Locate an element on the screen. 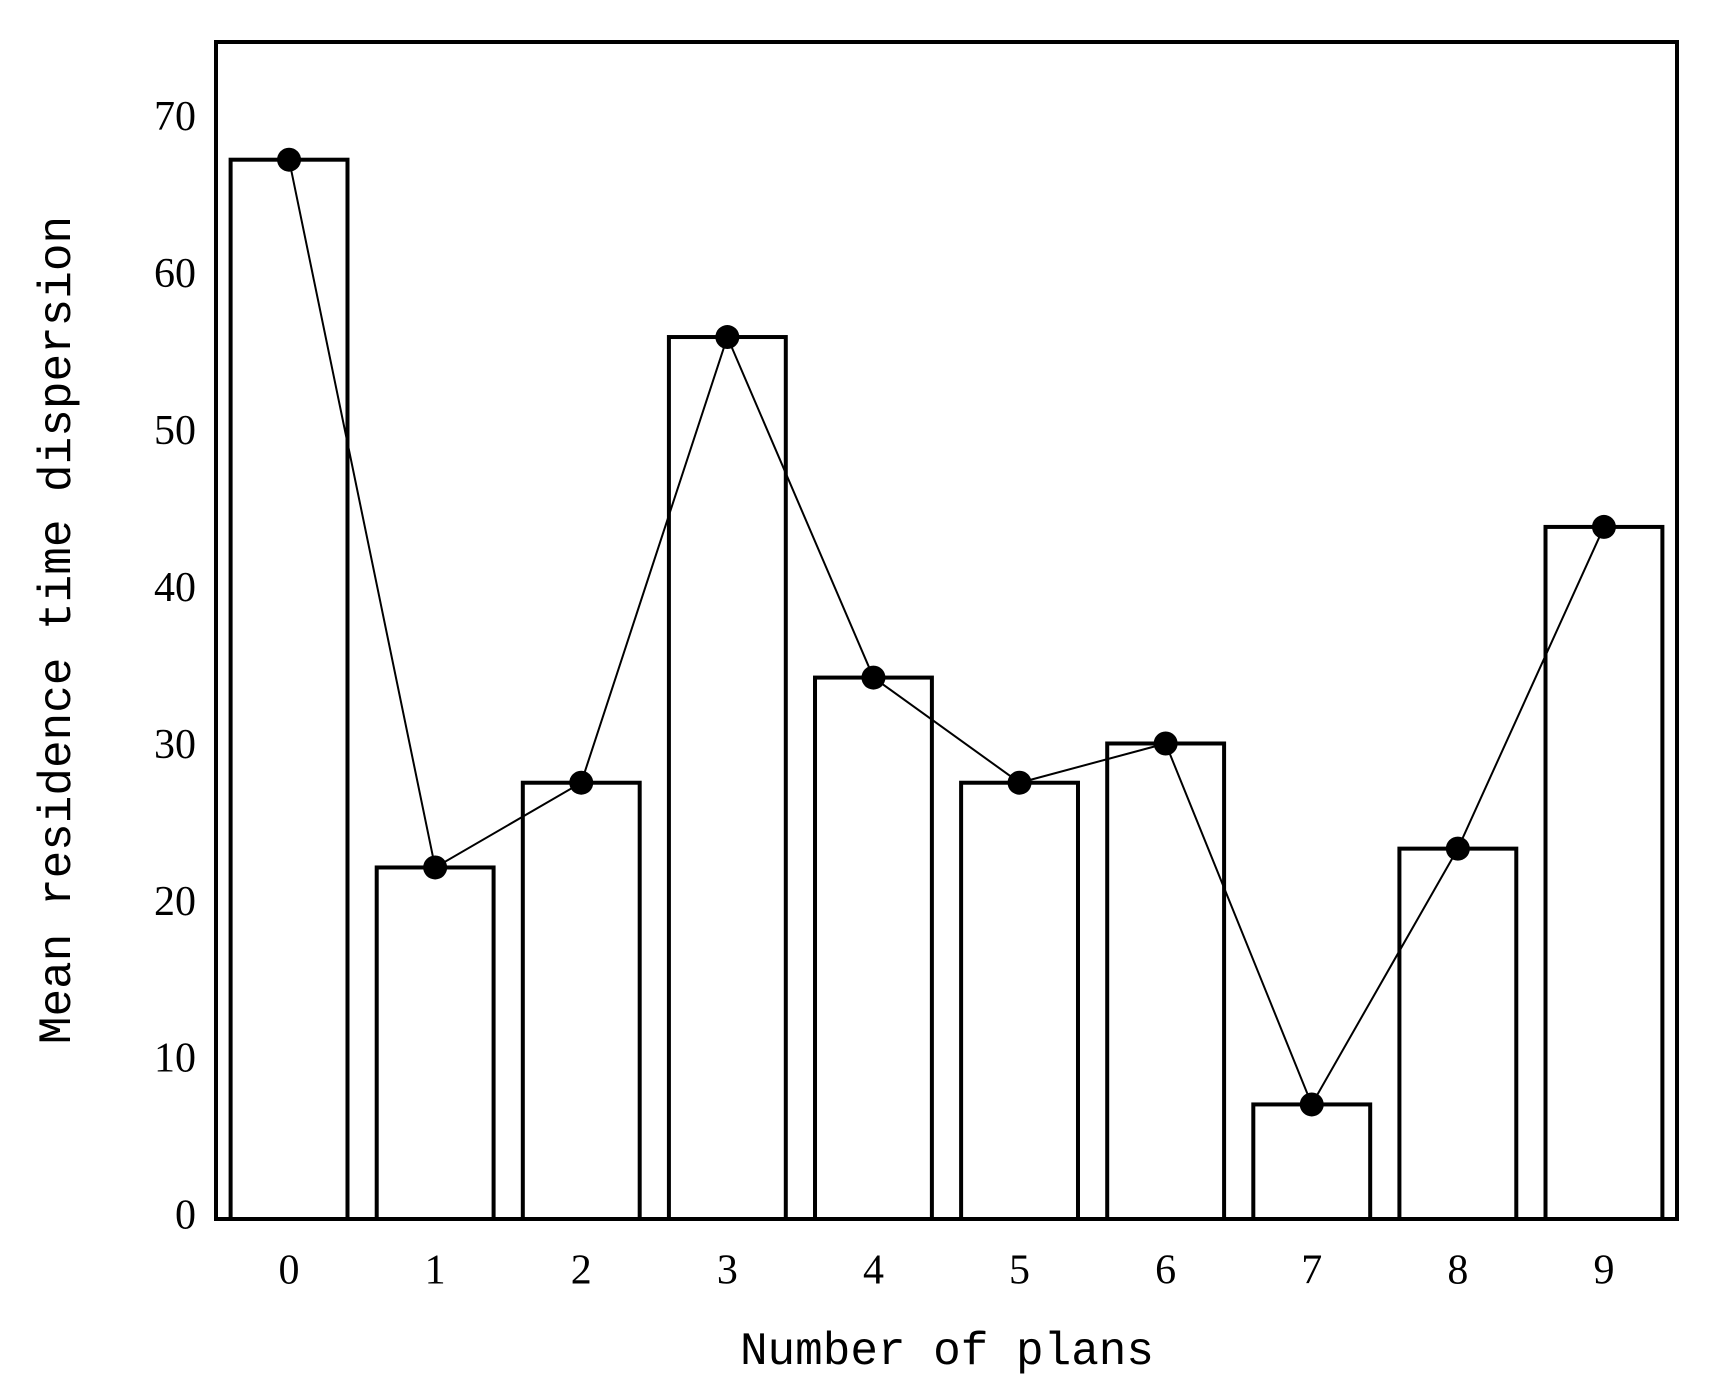  y-axis-label: Mean residence time dispersion is located at coordinates (58, 630).